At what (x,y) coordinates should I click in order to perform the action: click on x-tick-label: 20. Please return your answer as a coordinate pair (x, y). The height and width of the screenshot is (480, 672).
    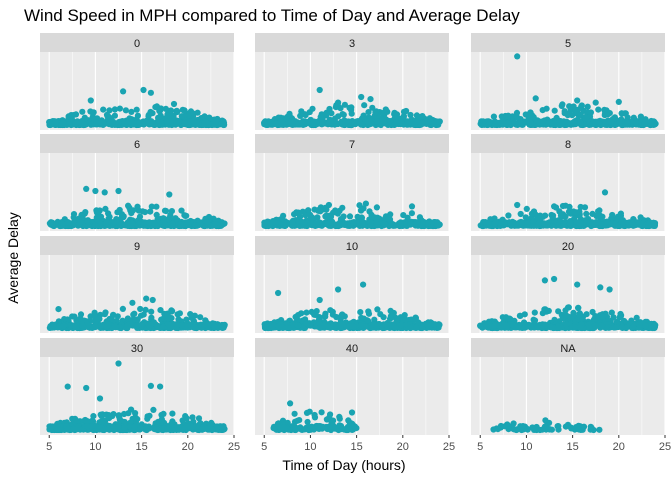
    Looking at the image, I should click on (619, 447).